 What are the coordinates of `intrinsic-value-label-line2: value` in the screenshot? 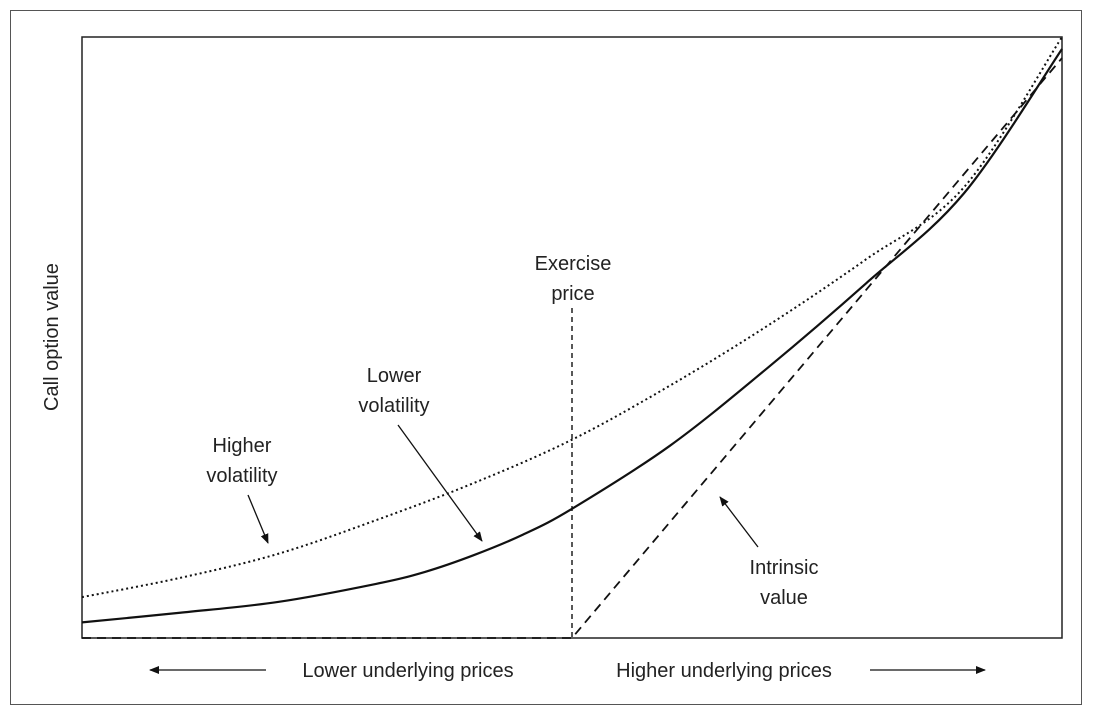 It's located at (784, 598).